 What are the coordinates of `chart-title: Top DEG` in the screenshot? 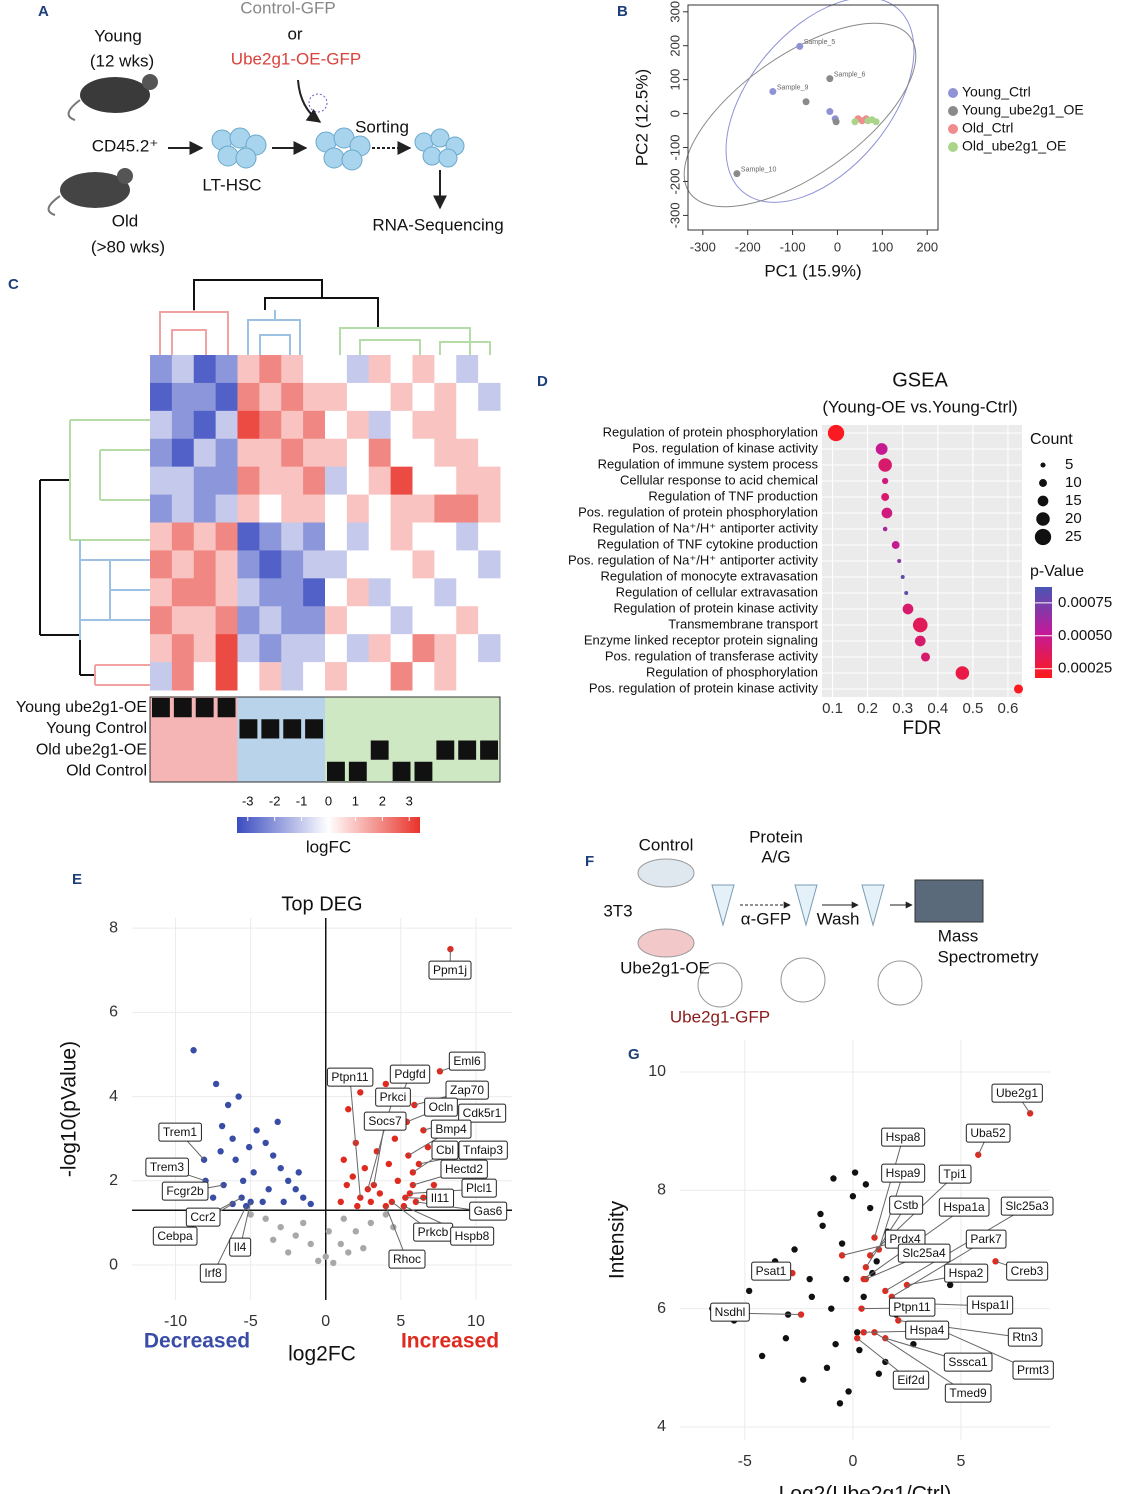 It's located at (321, 904).